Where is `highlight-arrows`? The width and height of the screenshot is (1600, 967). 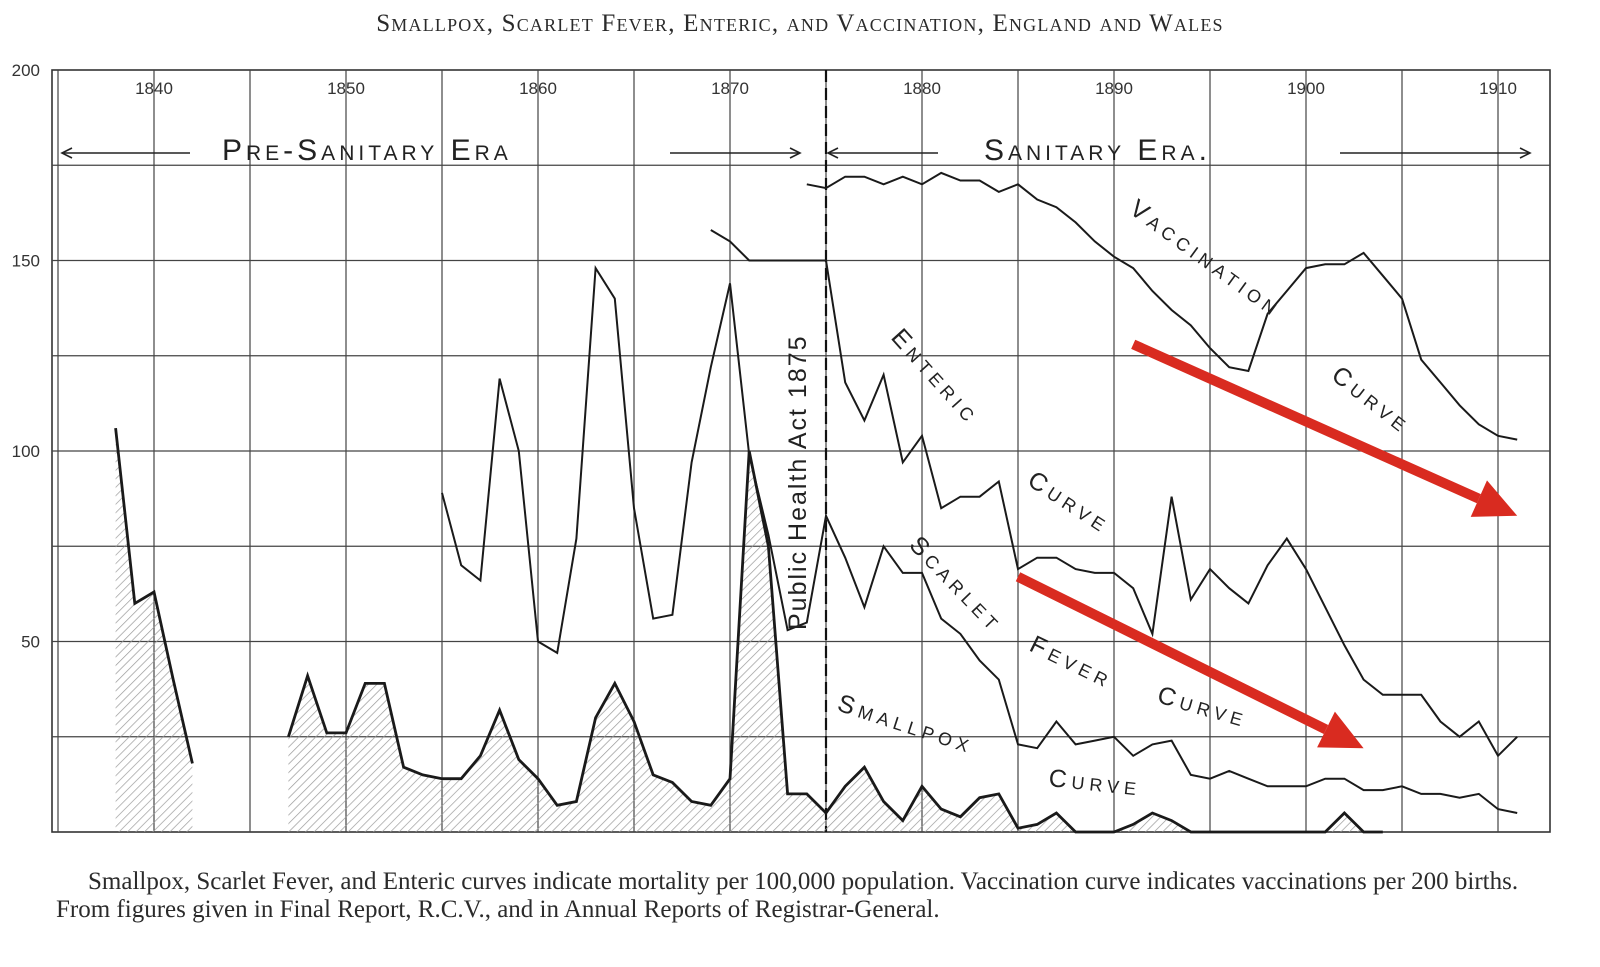 highlight-arrows is located at coordinates (1266, 544).